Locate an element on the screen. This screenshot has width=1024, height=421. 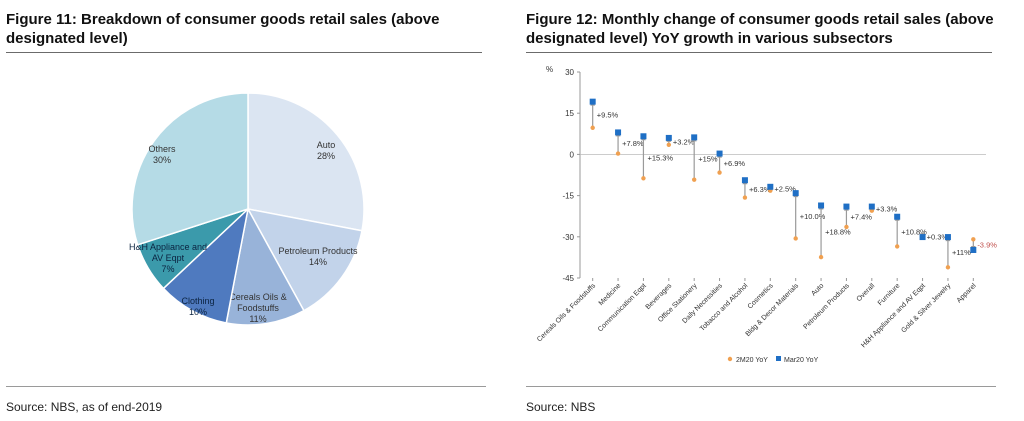
pie-label: Clothing is located at coordinates (197, 301).